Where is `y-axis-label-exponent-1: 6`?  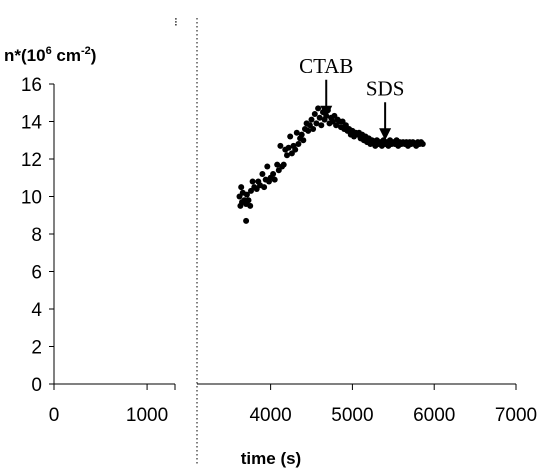 y-axis-label-exponent-1: 6 is located at coordinates (49, 51).